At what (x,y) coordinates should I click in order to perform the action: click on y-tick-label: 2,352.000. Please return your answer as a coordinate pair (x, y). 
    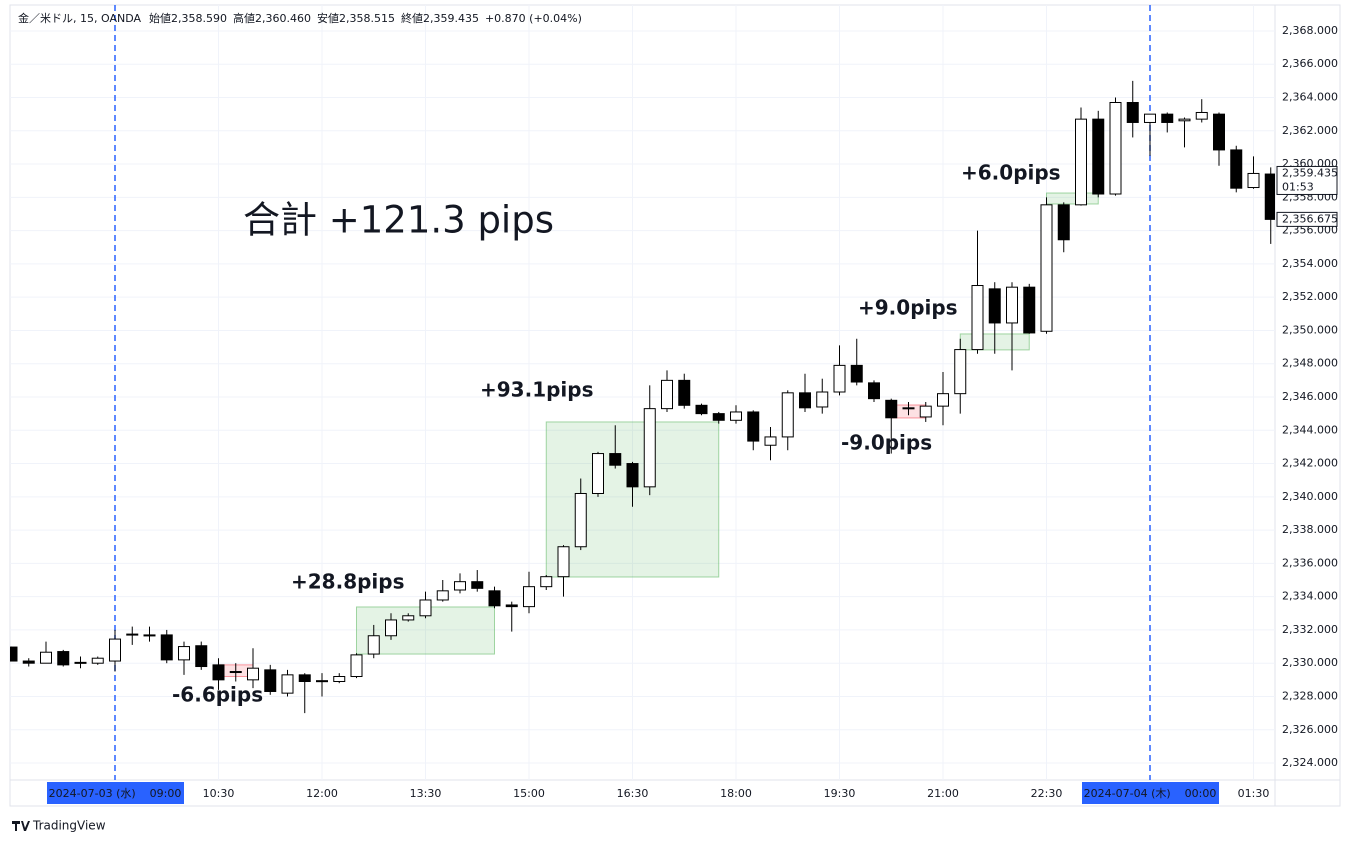
    Looking at the image, I should click on (1310, 296).